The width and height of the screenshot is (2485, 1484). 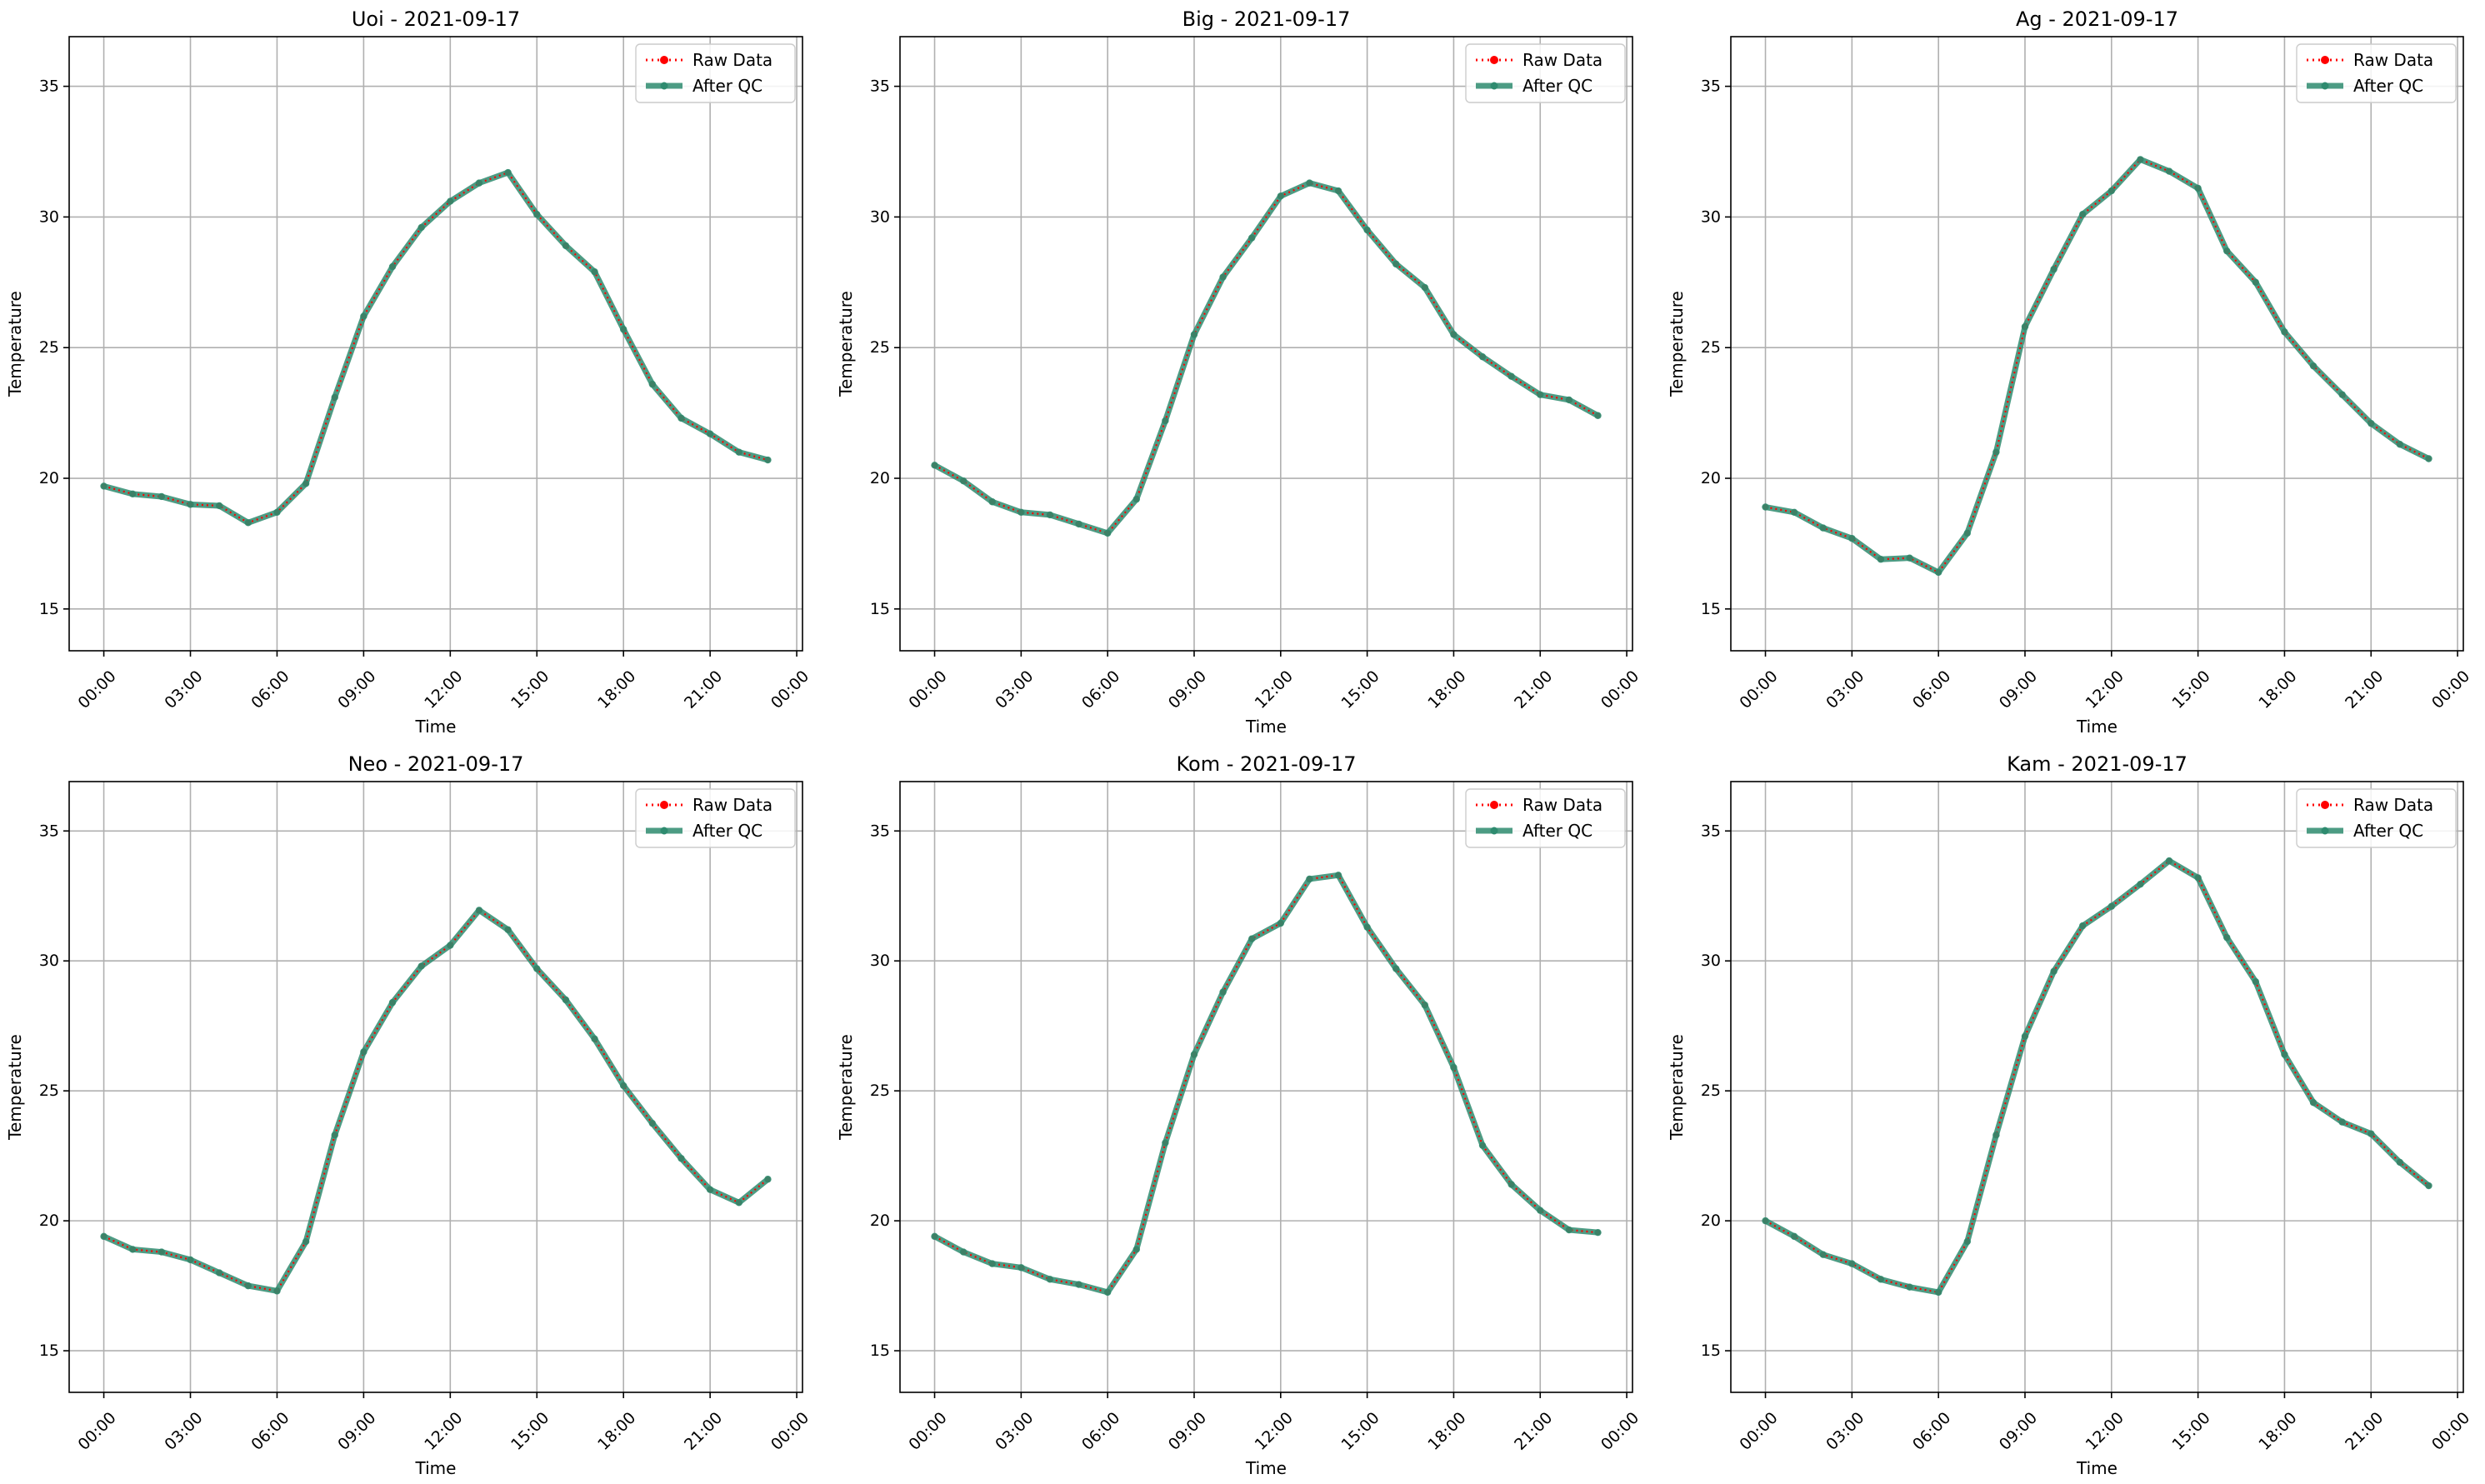 I want to click on y-tick-label: 15, so click(x=880, y=1351).